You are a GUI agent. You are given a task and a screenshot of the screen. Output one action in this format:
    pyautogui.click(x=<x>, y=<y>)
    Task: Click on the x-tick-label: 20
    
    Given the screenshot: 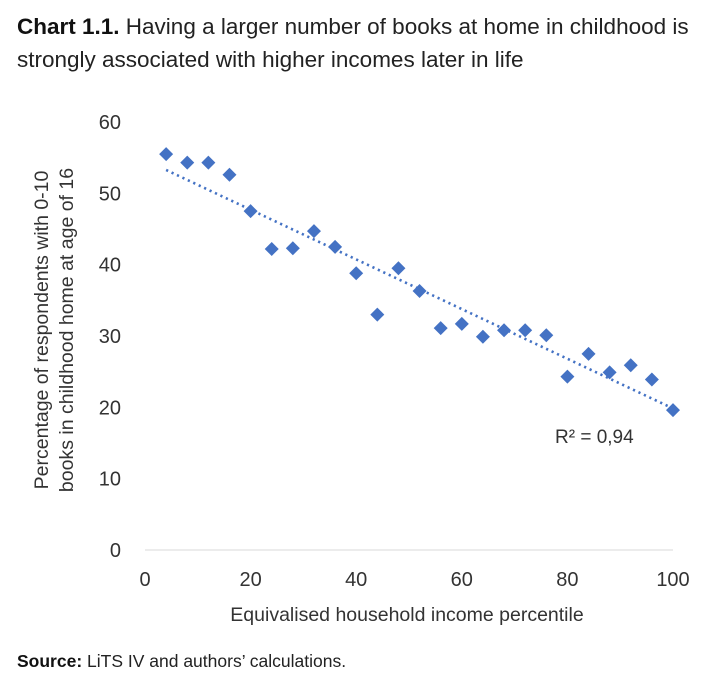 What is the action you would take?
    pyautogui.click(x=250, y=580)
    